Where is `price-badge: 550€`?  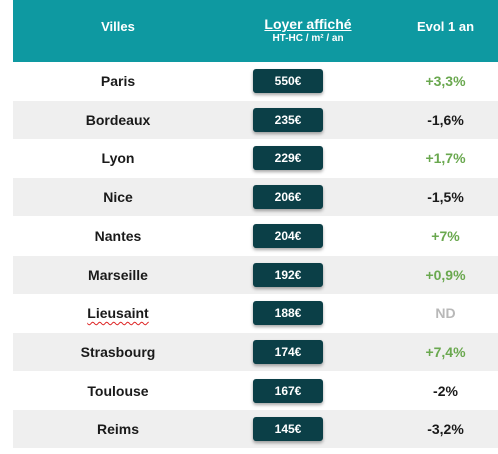
price-badge: 550€ is located at coordinates (288, 81).